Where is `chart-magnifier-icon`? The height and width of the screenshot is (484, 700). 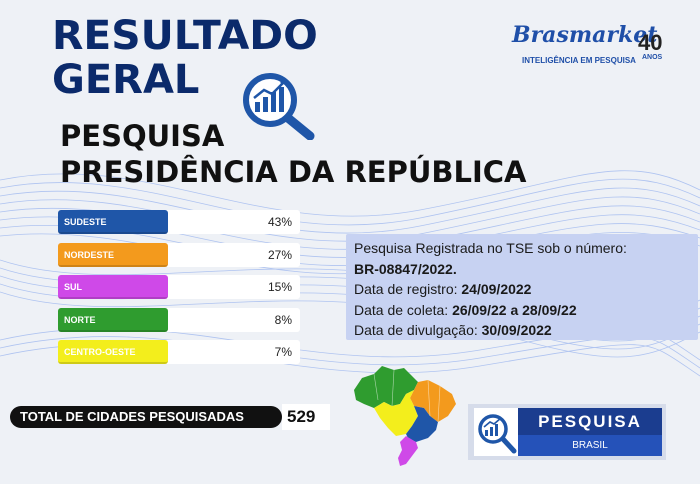
chart-magnifier-icon is located at coordinates (279, 106).